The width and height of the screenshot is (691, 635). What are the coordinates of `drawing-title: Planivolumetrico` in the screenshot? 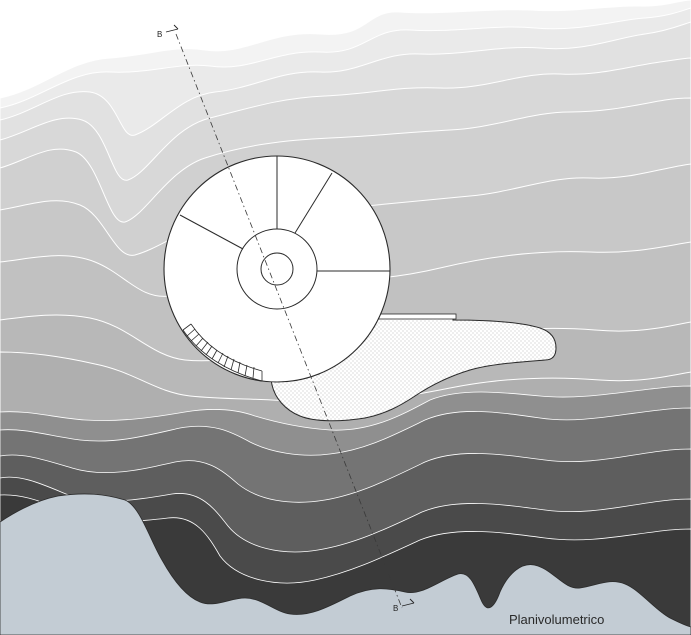 It's located at (557, 619).